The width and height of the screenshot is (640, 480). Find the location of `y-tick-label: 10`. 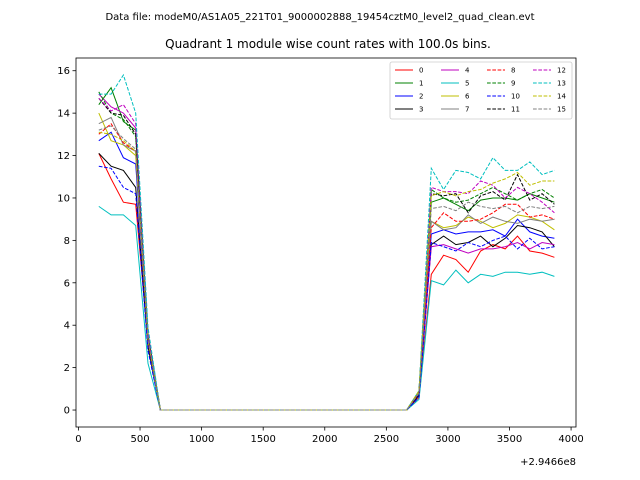

y-tick-label: 10 is located at coordinates (63, 198).